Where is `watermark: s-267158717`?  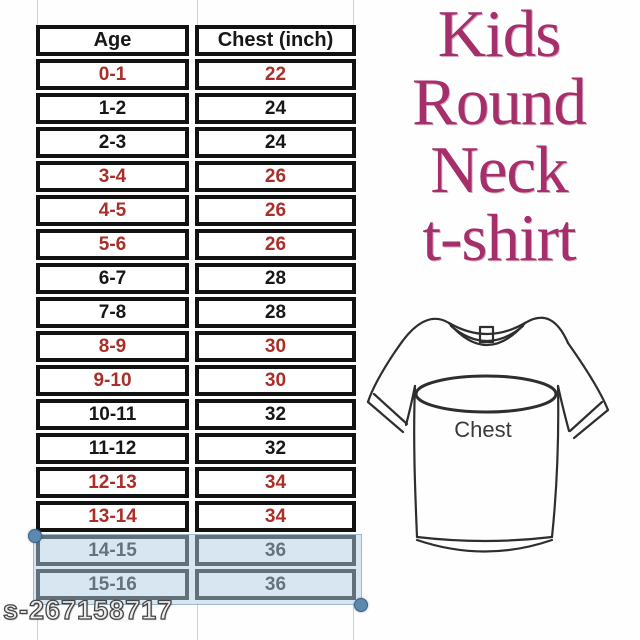 watermark: s-267158717 is located at coordinates (88, 609).